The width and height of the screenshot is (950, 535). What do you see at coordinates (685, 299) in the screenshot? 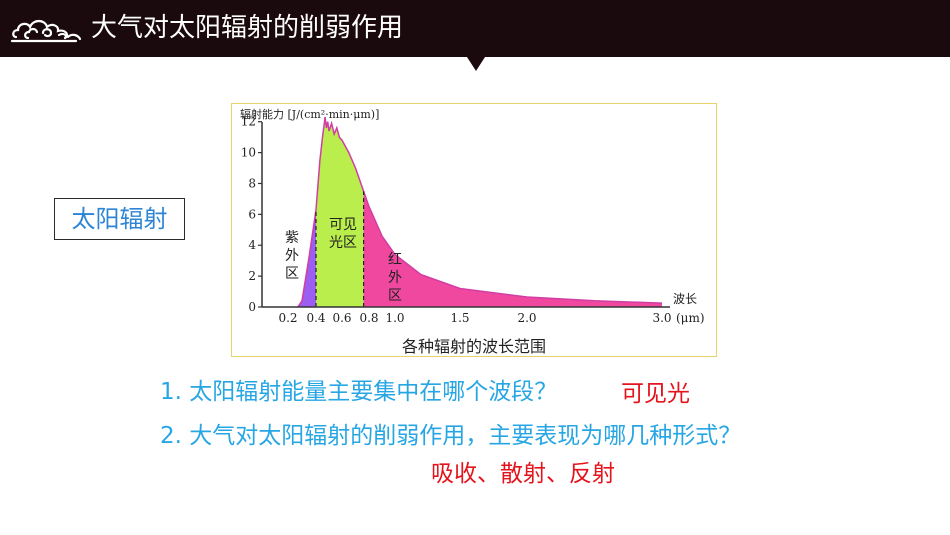
I see `x-axis-label: 波长` at bounding box center [685, 299].